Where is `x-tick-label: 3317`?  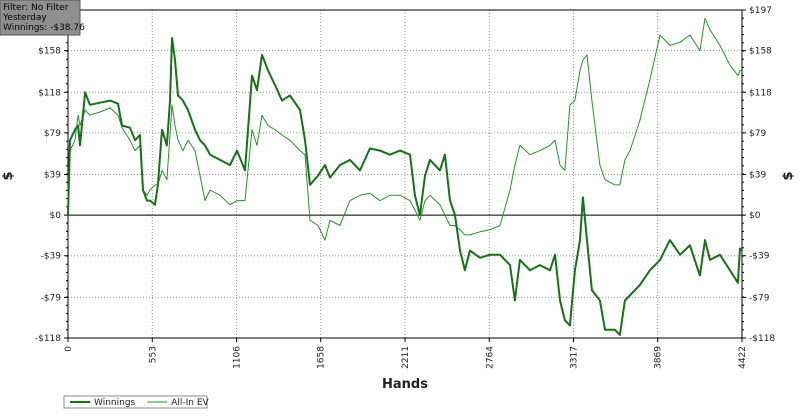
x-tick-label: 3317 is located at coordinates (575, 357).